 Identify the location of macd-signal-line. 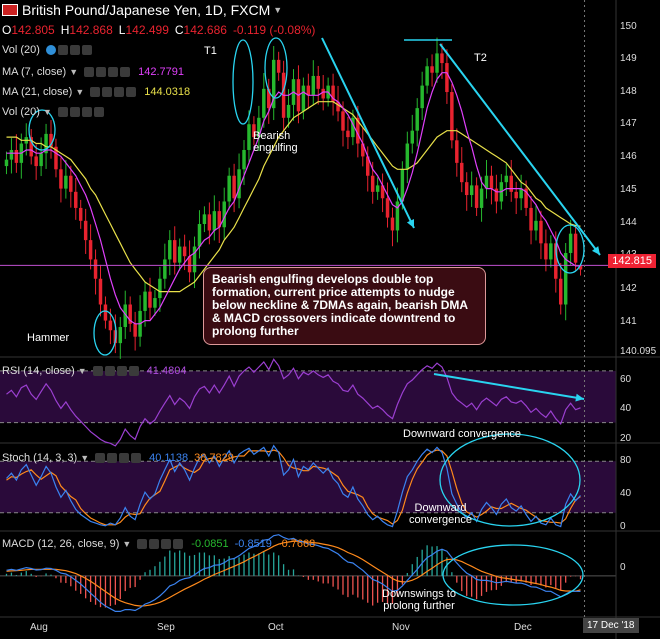
(293, 573).